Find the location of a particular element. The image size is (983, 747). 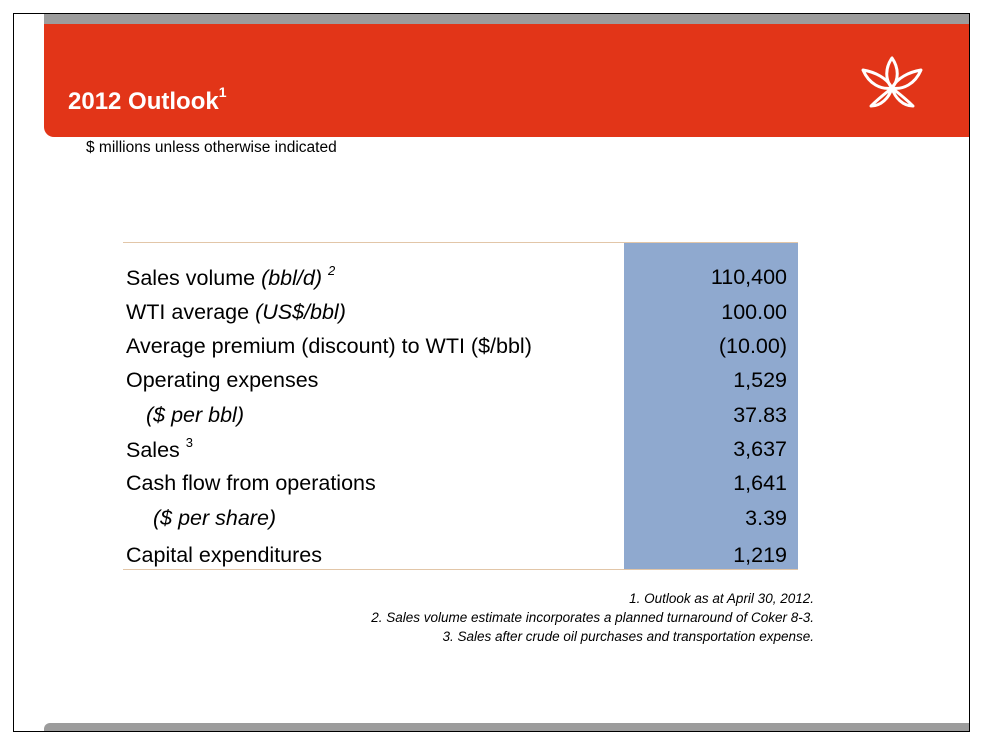

row-label-unit: ($ per bbl) is located at coordinates (195, 415).